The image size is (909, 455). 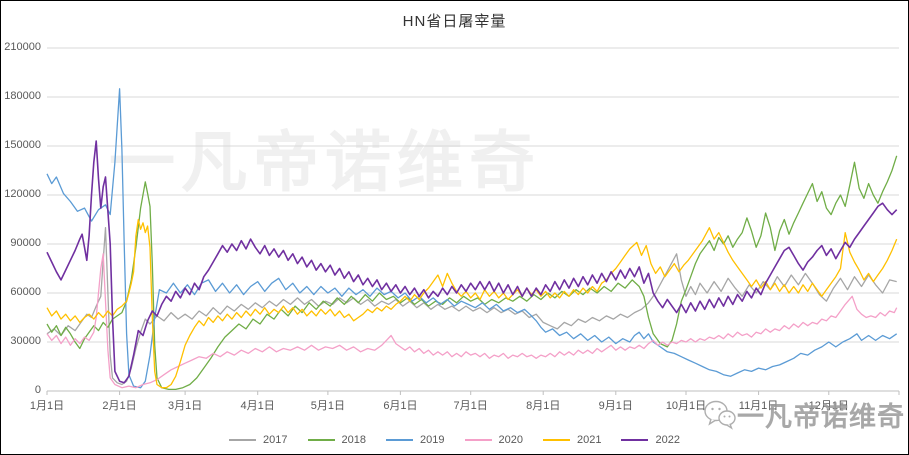 I want to click on x-tick-label-3: 3月1日, so click(x=185, y=406).